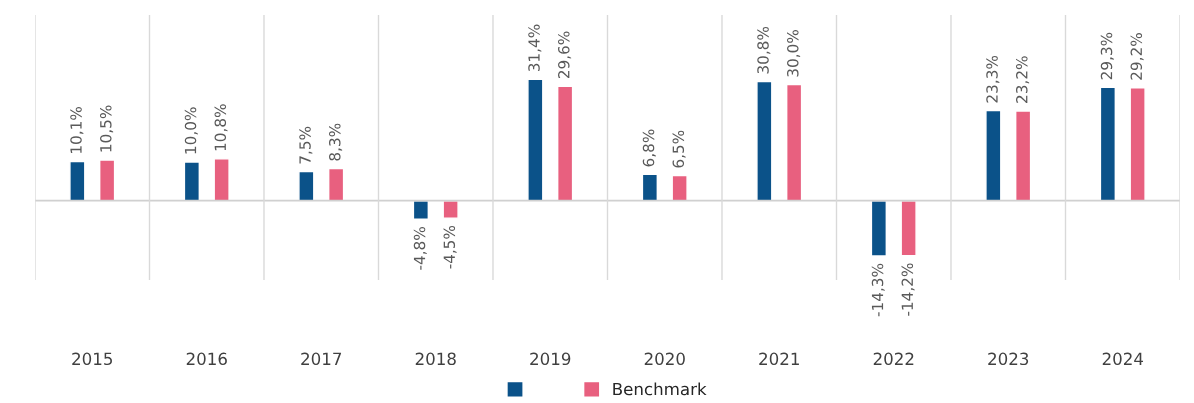 This screenshot has height=403, width=1194. I want to click on x-tick-label: 2015, so click(92, 359).